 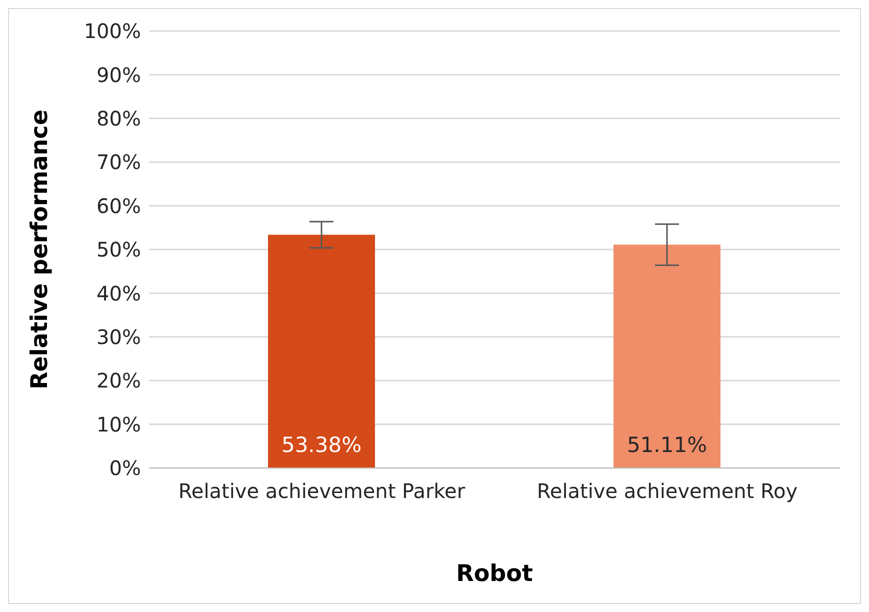 What do you see at coordinates (118, 337) in the screenshot?
I see `y-tick-label: 30%` at bounding box center [118, 337].